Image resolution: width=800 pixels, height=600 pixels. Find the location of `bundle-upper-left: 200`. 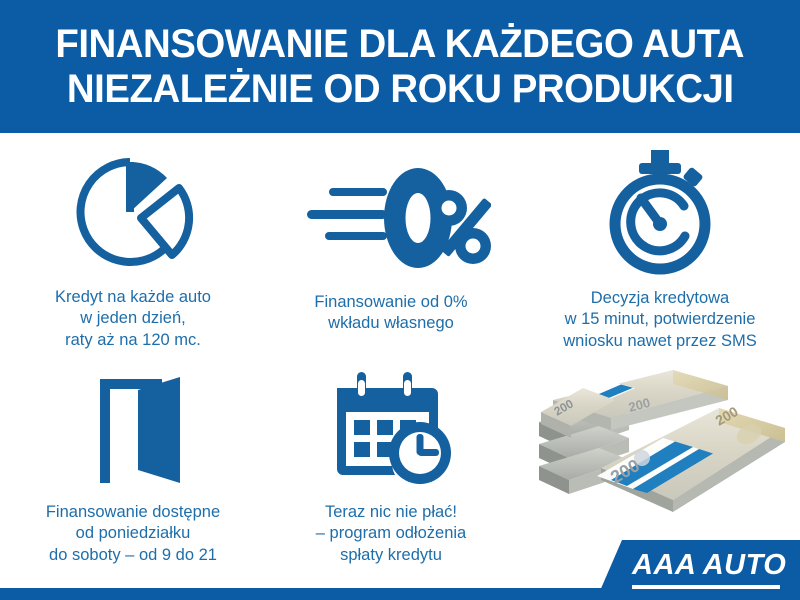

bundle-upper-left: 200 is located at coordinates (578, 413).